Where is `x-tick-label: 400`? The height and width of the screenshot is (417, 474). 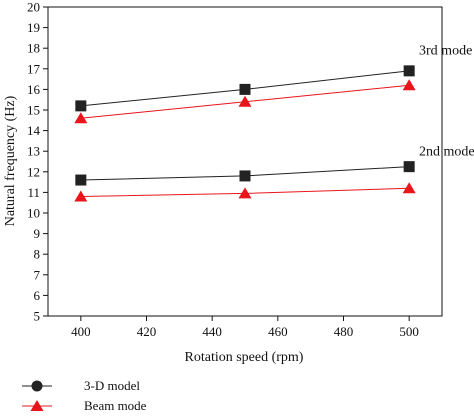 x-tick-label: 400 is located at coordinates (81, 331).